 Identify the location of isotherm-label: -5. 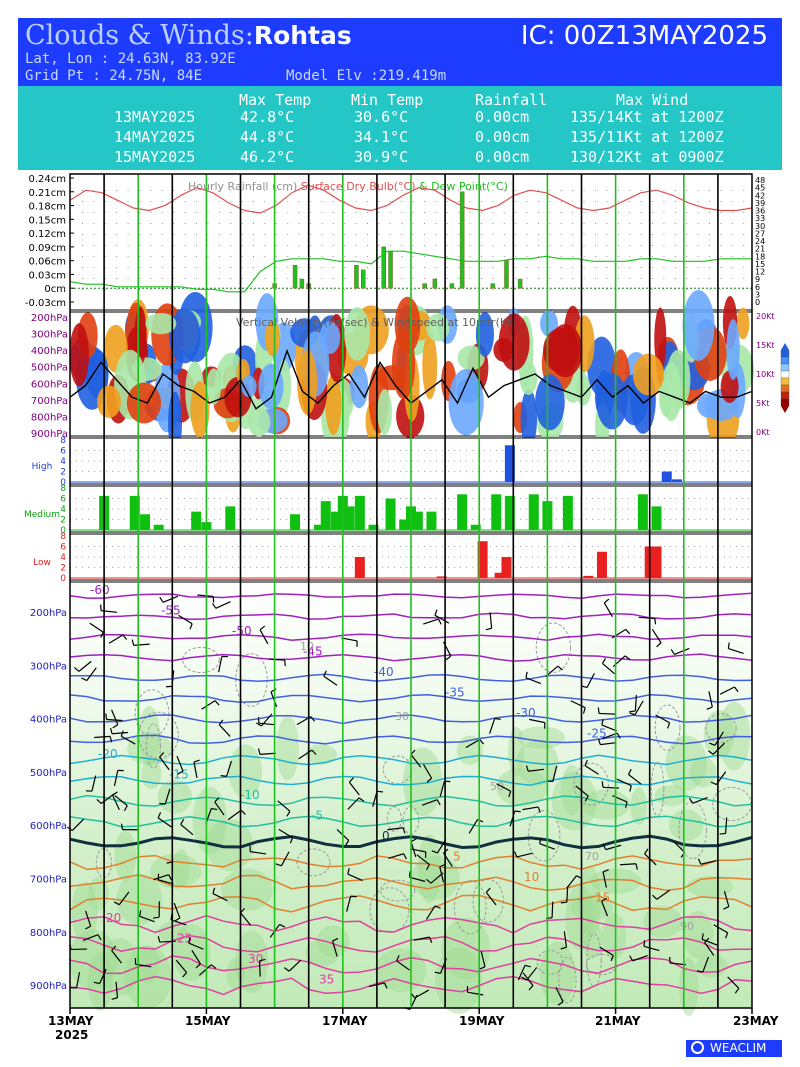
(317, 816).